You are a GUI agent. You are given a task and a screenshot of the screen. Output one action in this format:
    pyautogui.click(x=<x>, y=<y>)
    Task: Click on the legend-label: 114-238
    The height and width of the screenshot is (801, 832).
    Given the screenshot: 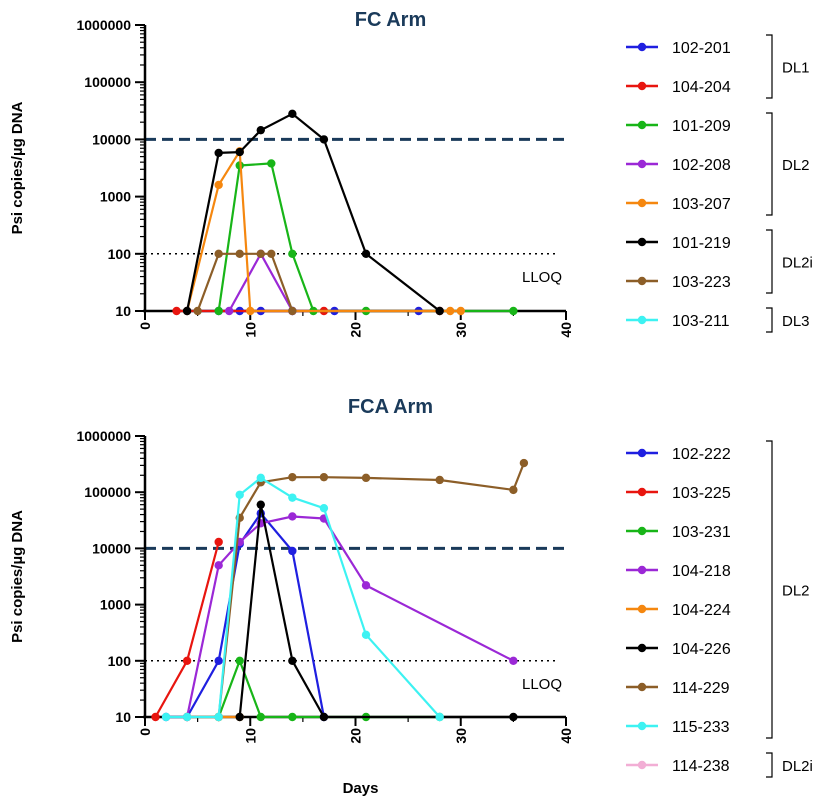 What is the action you would take?
    pyautogui.click(x=701, y=766)
    